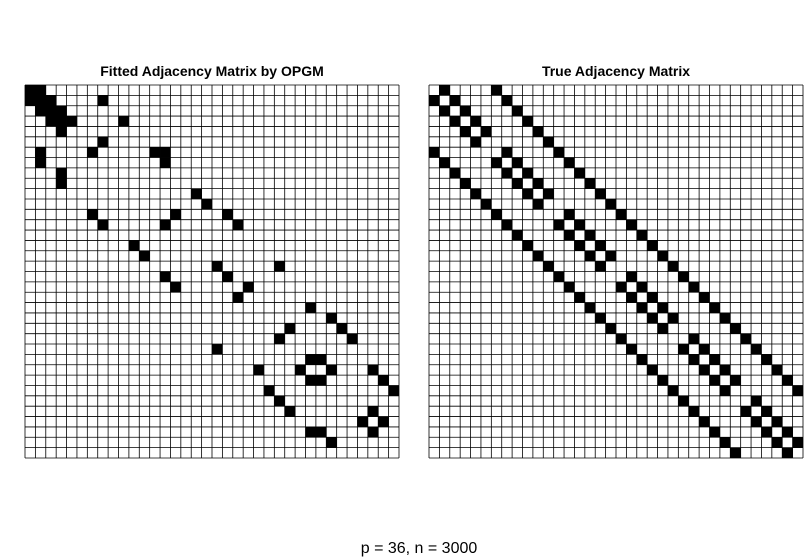 This screenshot has width=809, height=557. What do you see at coordinates (419, 548) in the screenshot?
I see `figure-caption: p = 36, n = 3000` at bounding box center [419, 548].